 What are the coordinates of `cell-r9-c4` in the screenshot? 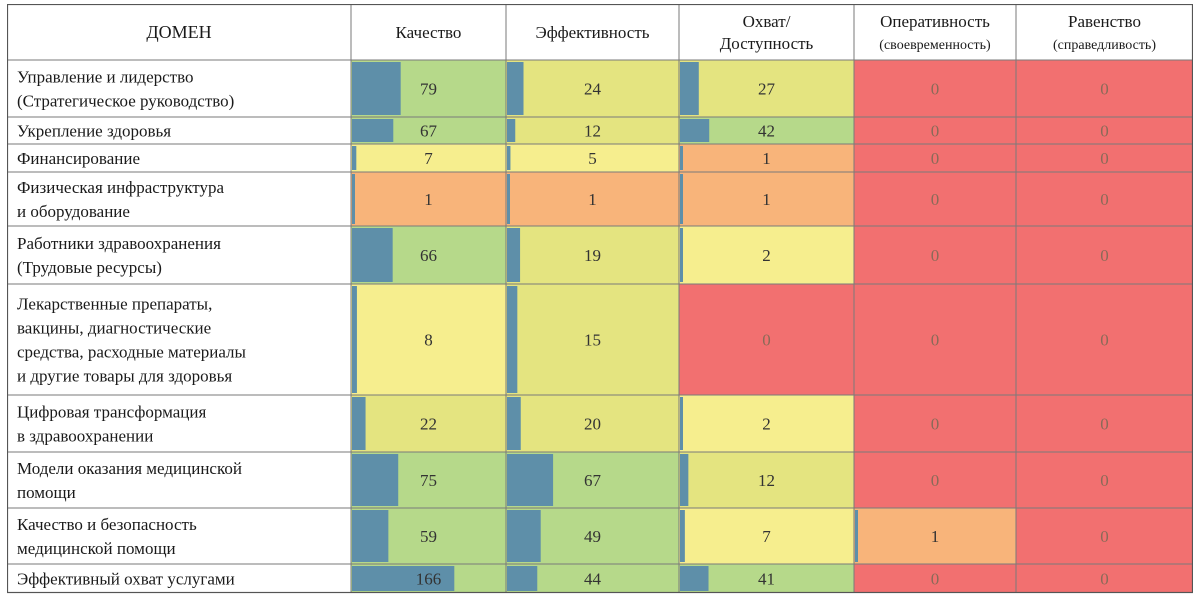 It's located at (935, 536).